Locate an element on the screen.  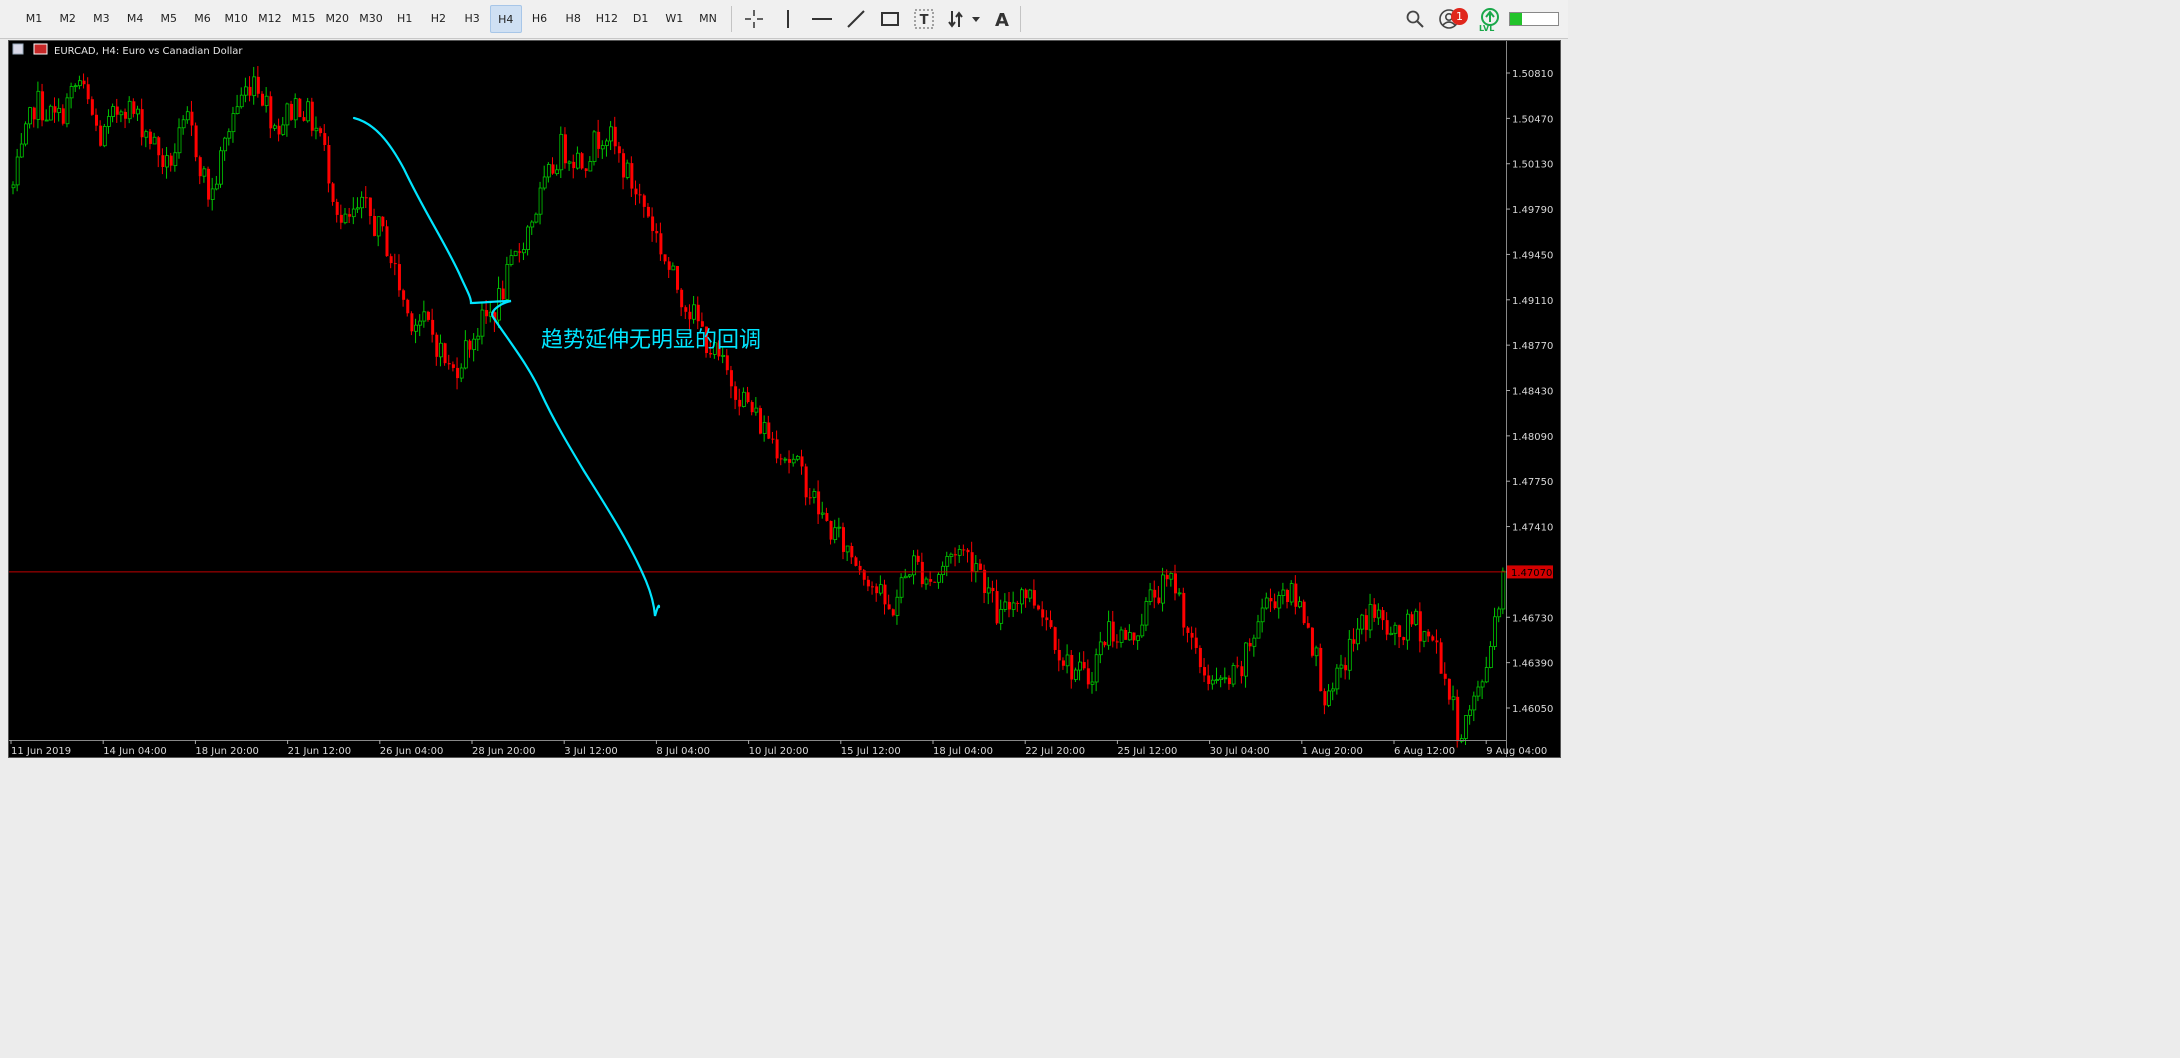
time-tick-label: 21 Jun 12:00 is located at coordinates (320, 751).